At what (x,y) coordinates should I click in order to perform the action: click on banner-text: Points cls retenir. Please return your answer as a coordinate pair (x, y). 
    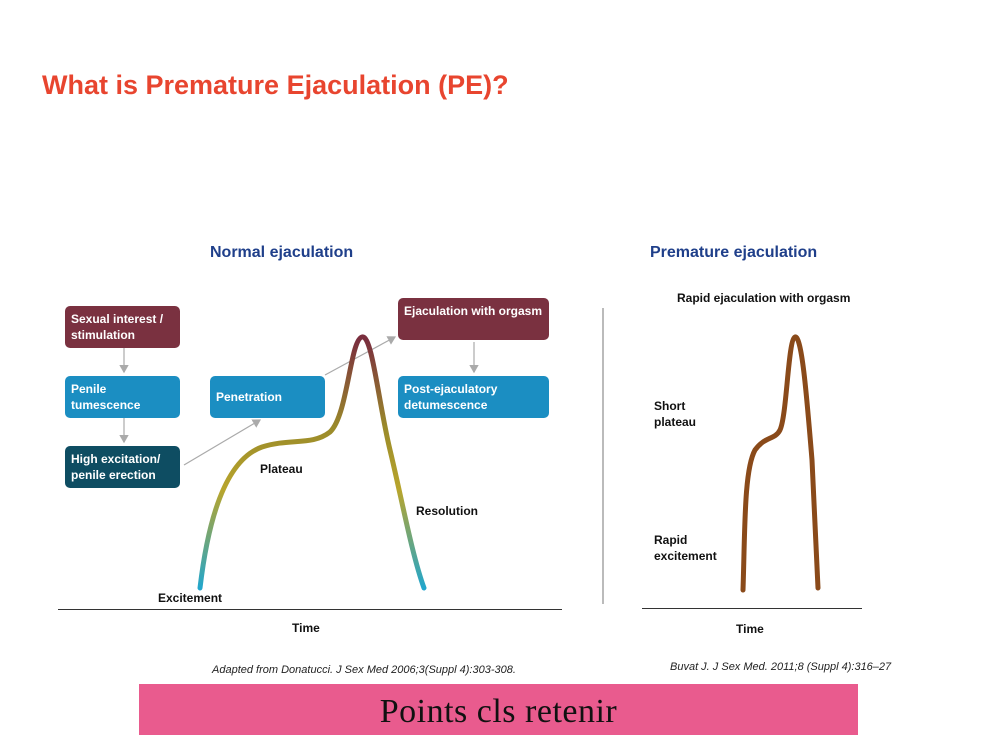
    Looking at the image, I should click on (498, 711).